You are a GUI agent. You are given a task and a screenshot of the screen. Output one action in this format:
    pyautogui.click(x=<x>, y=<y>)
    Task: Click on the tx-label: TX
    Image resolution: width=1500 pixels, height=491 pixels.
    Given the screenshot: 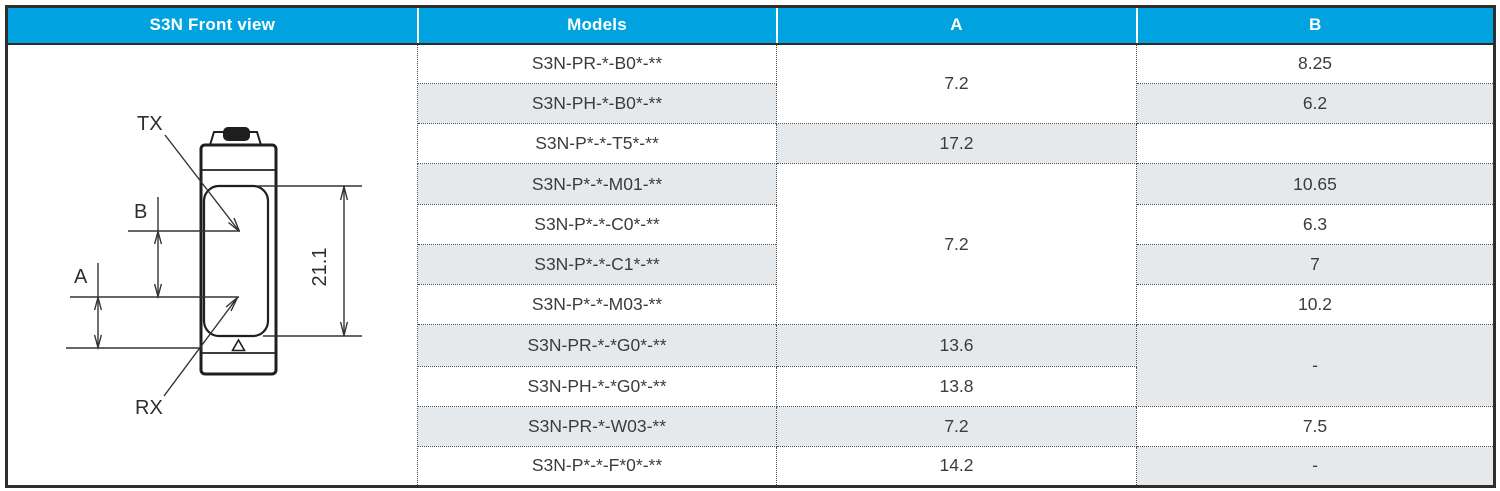 What is the action you would take?
    pyautogui.click(x=150, y=124)
    